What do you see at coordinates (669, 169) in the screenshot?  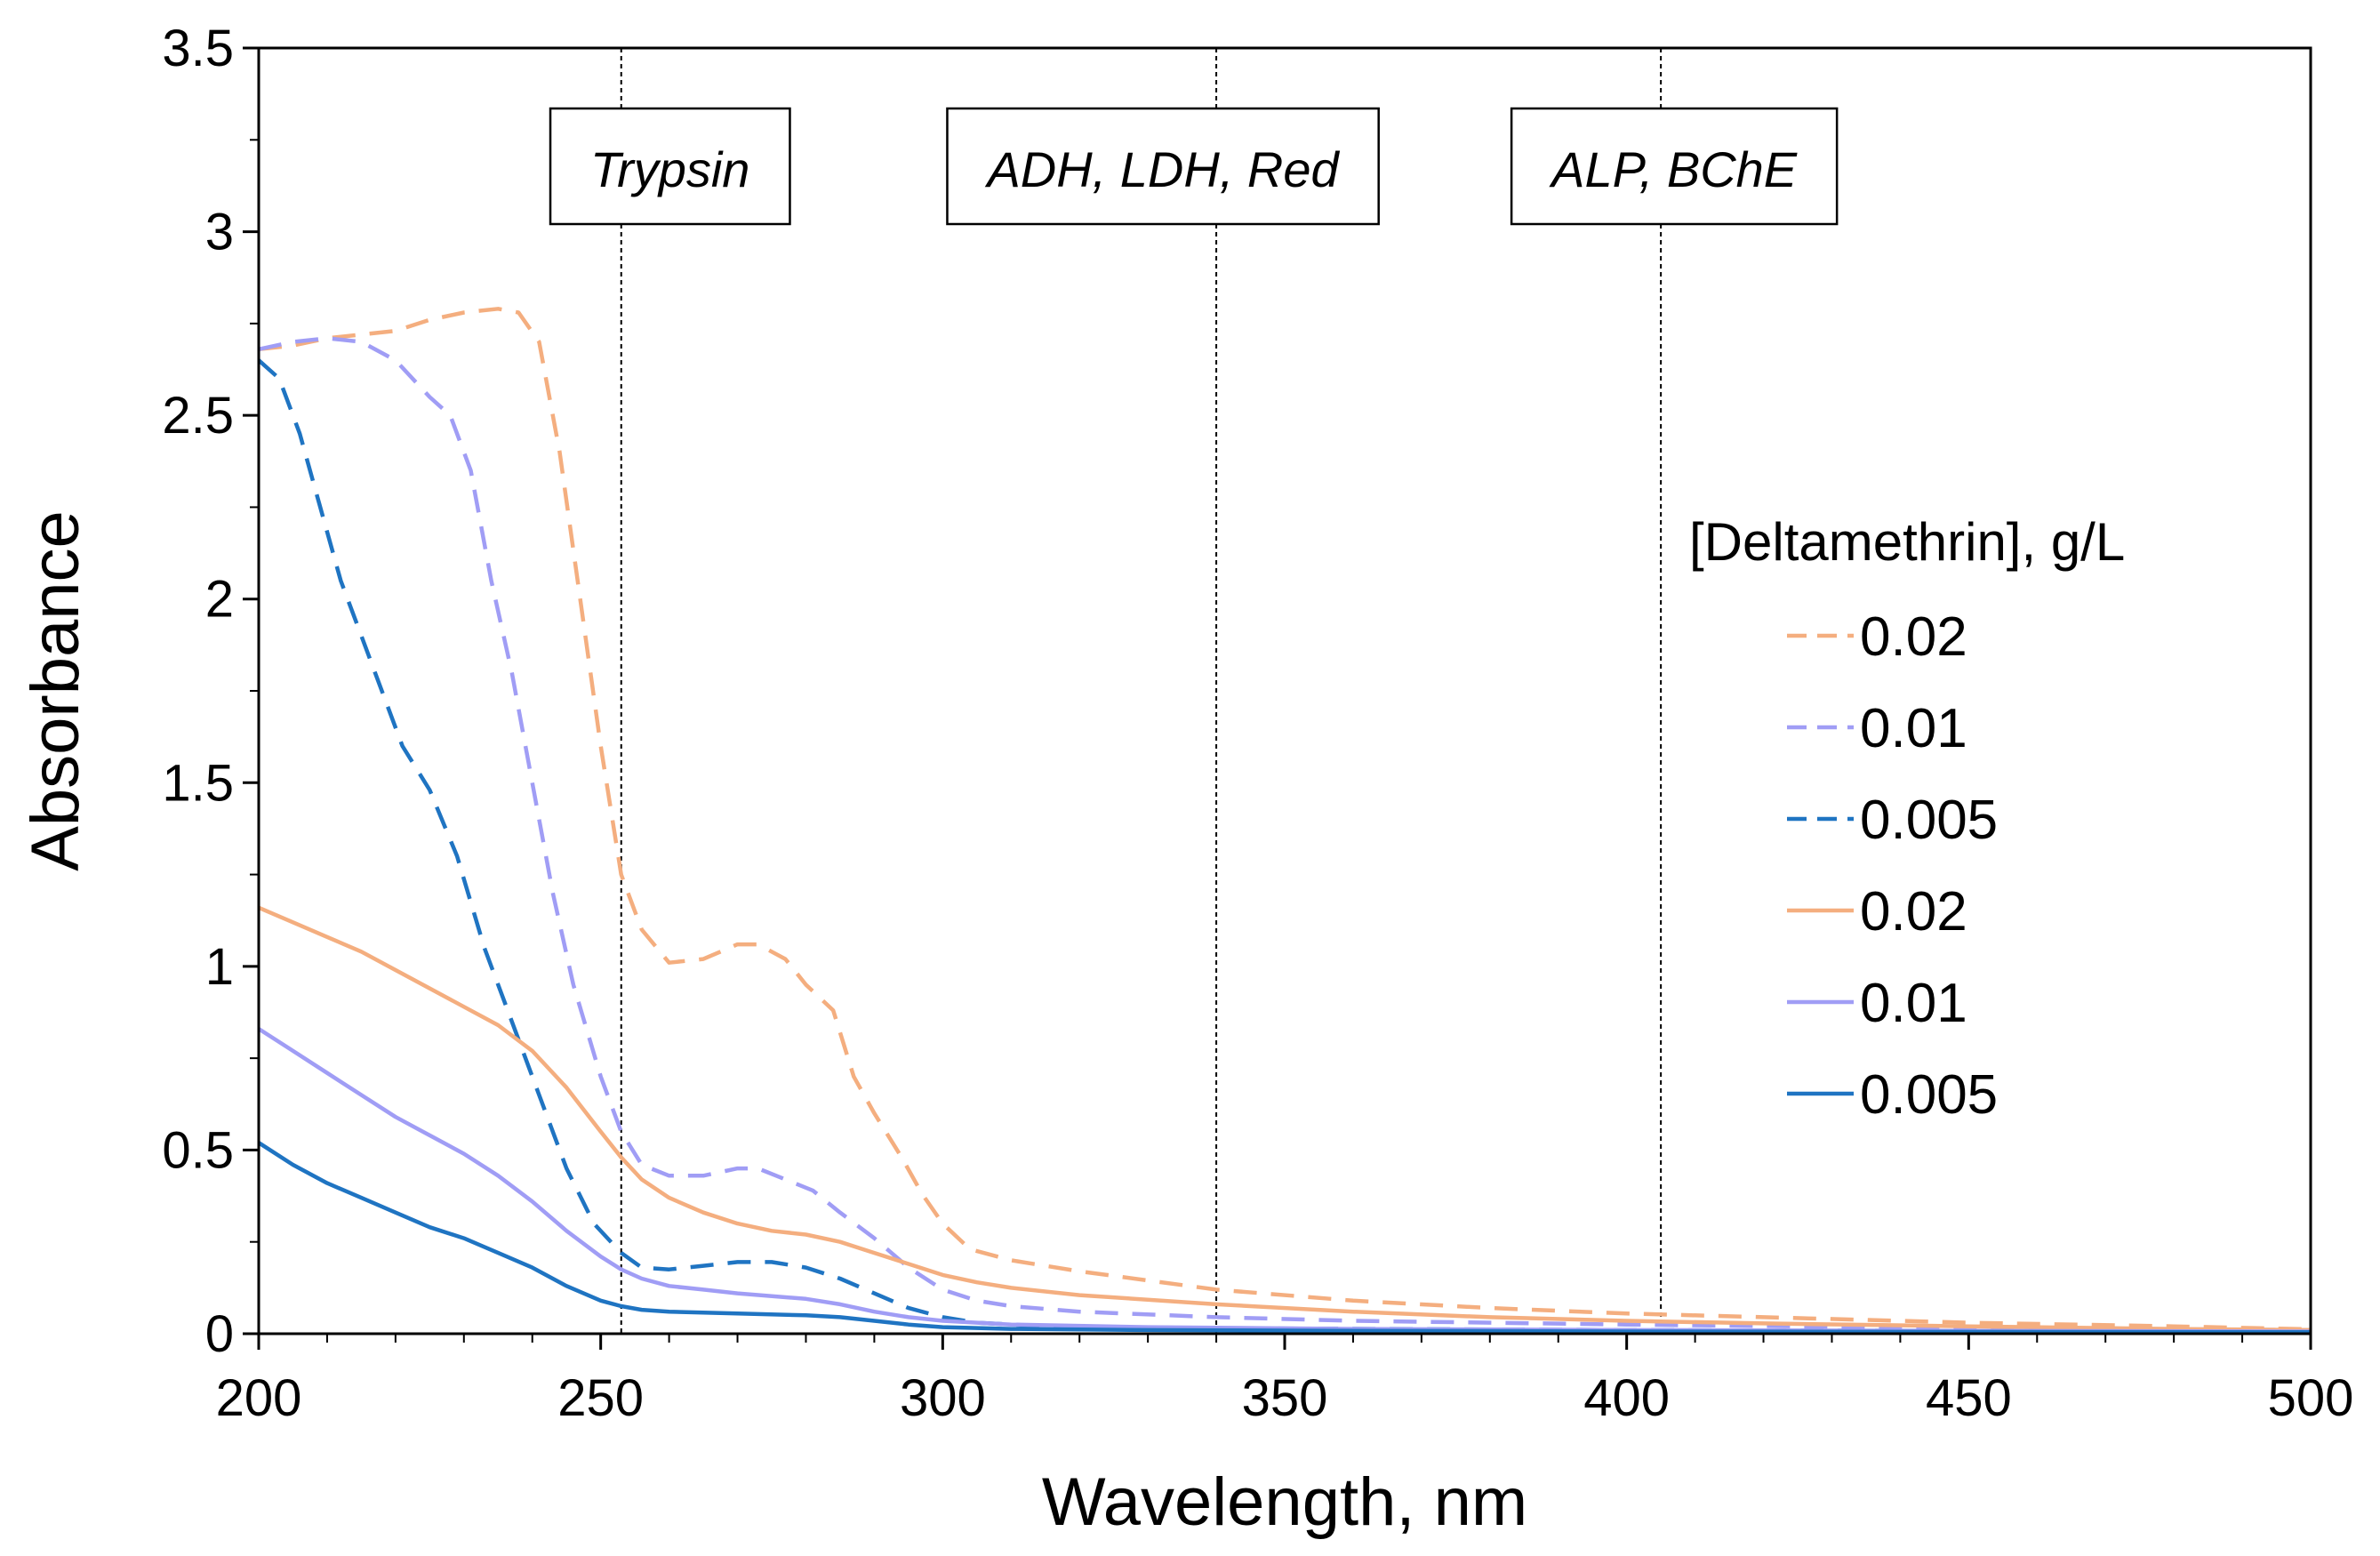 I see `annotation-label: Trypsin` at bounding box center [669, 169].